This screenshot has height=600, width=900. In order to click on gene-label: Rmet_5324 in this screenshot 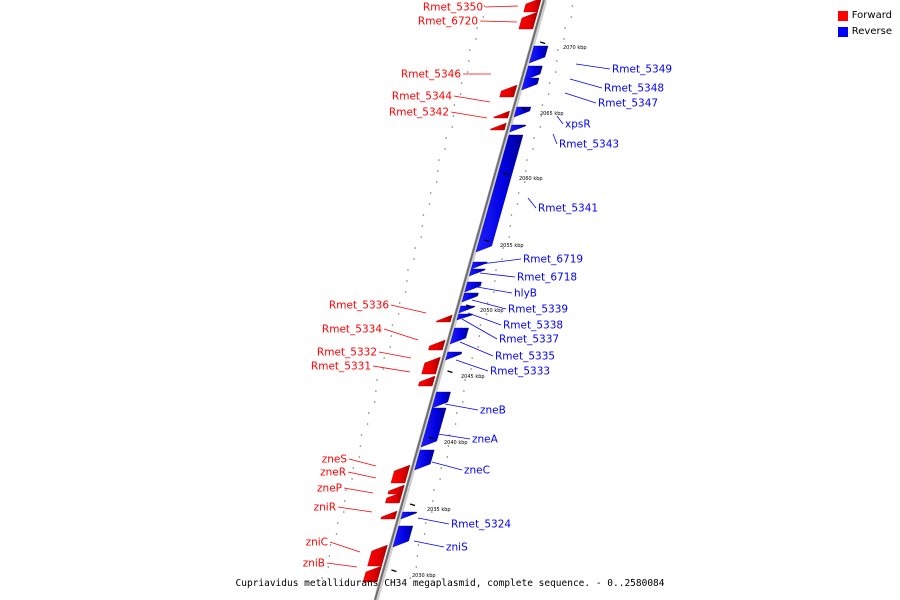, I will do `click(481, 525)`.